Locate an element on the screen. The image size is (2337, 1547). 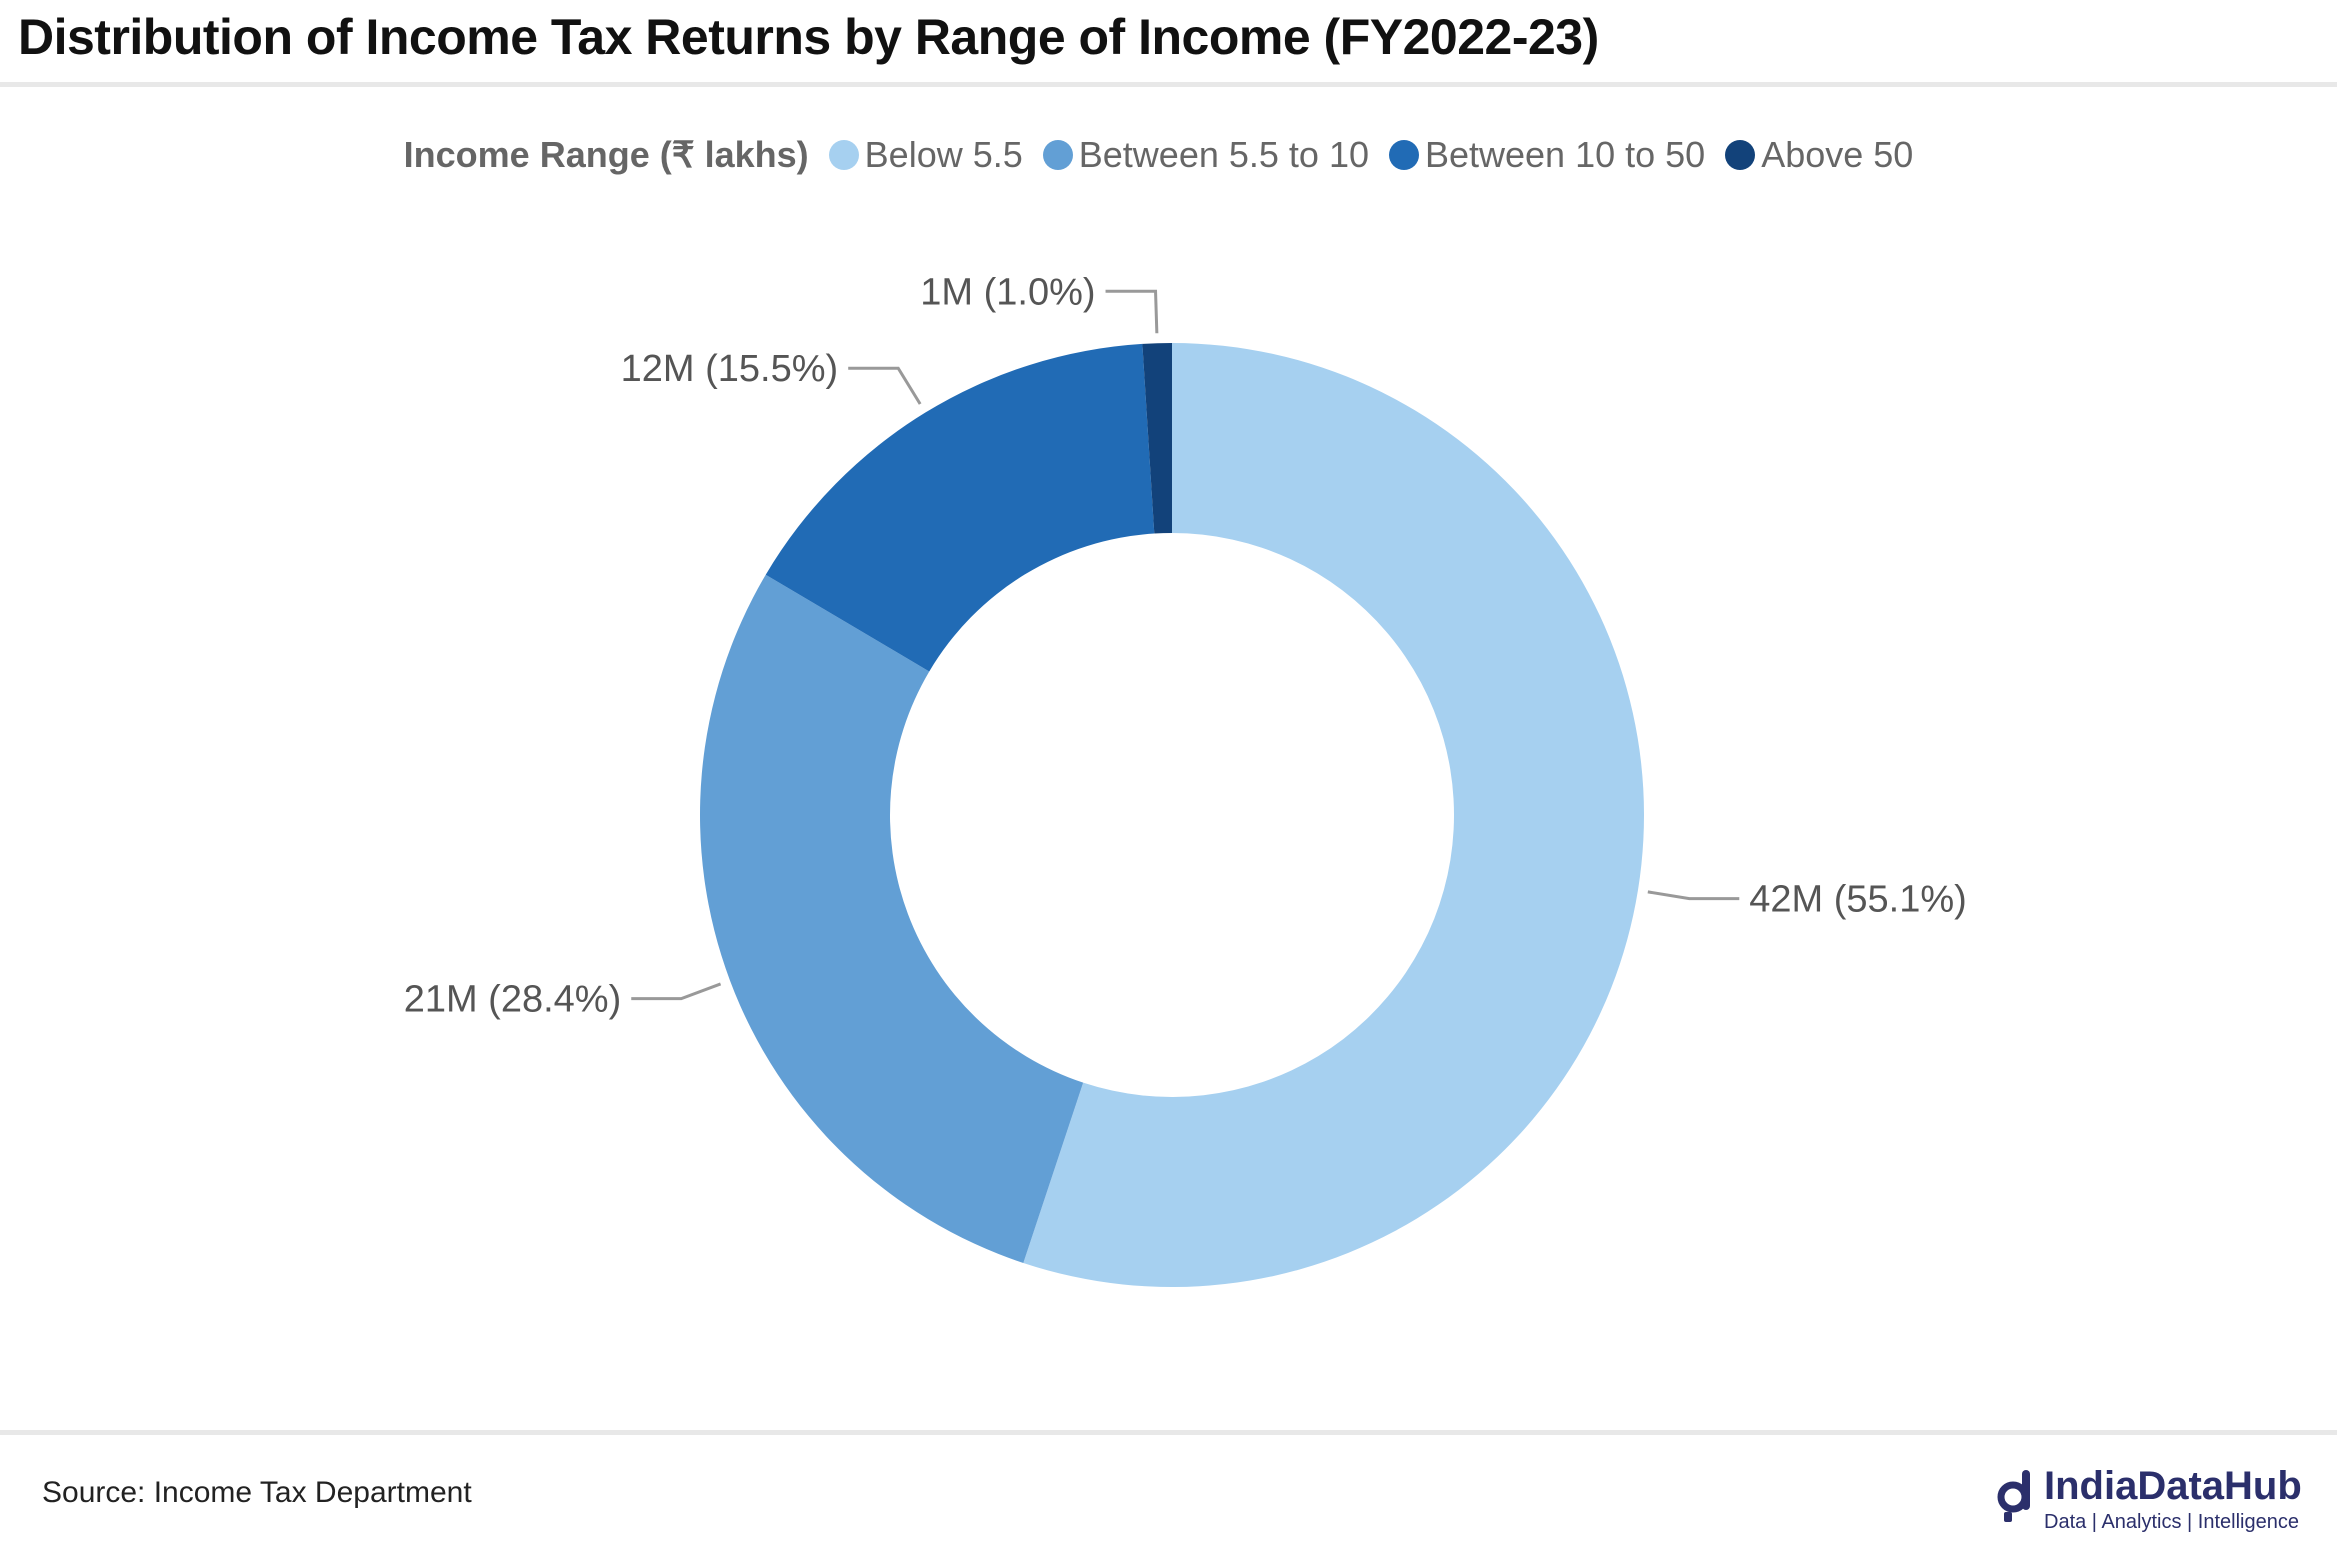
legend-label: Below 5.5 is located at coordinates (943, 154).